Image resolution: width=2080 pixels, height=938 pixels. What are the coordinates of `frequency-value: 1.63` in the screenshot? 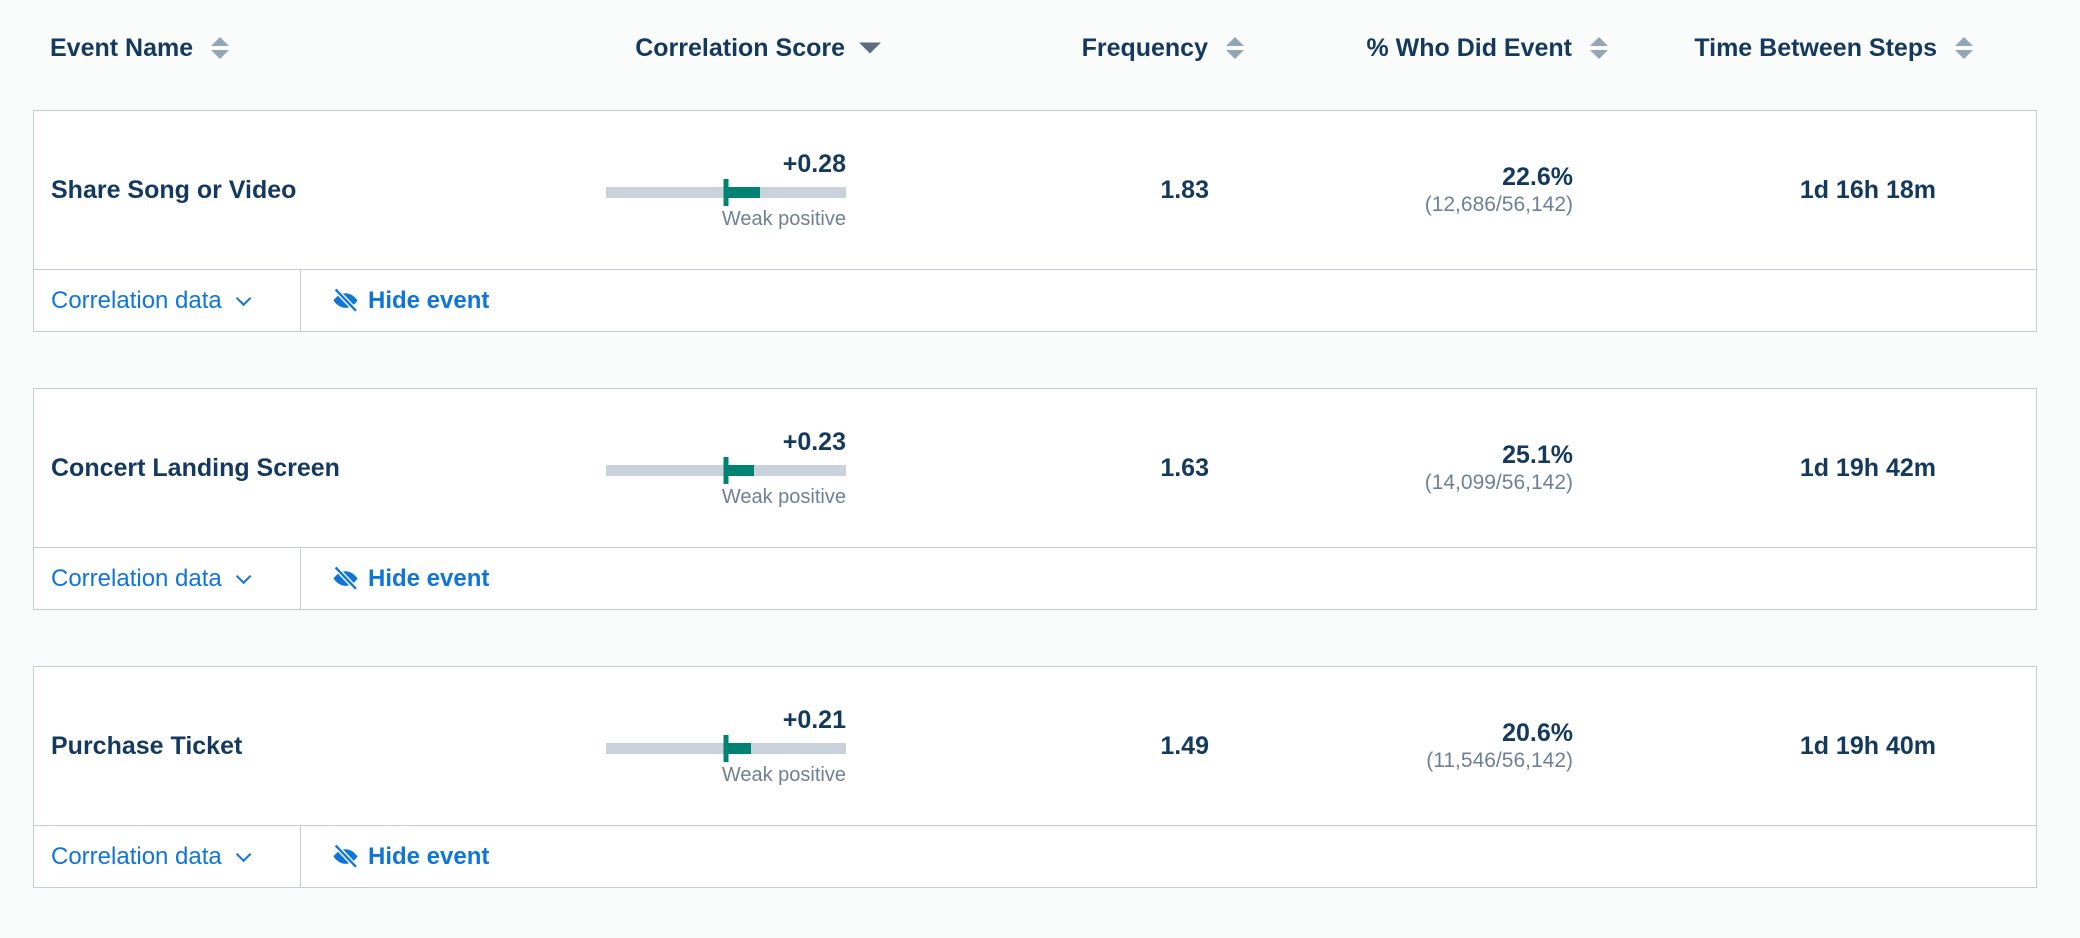 It's located at (1184, 467).